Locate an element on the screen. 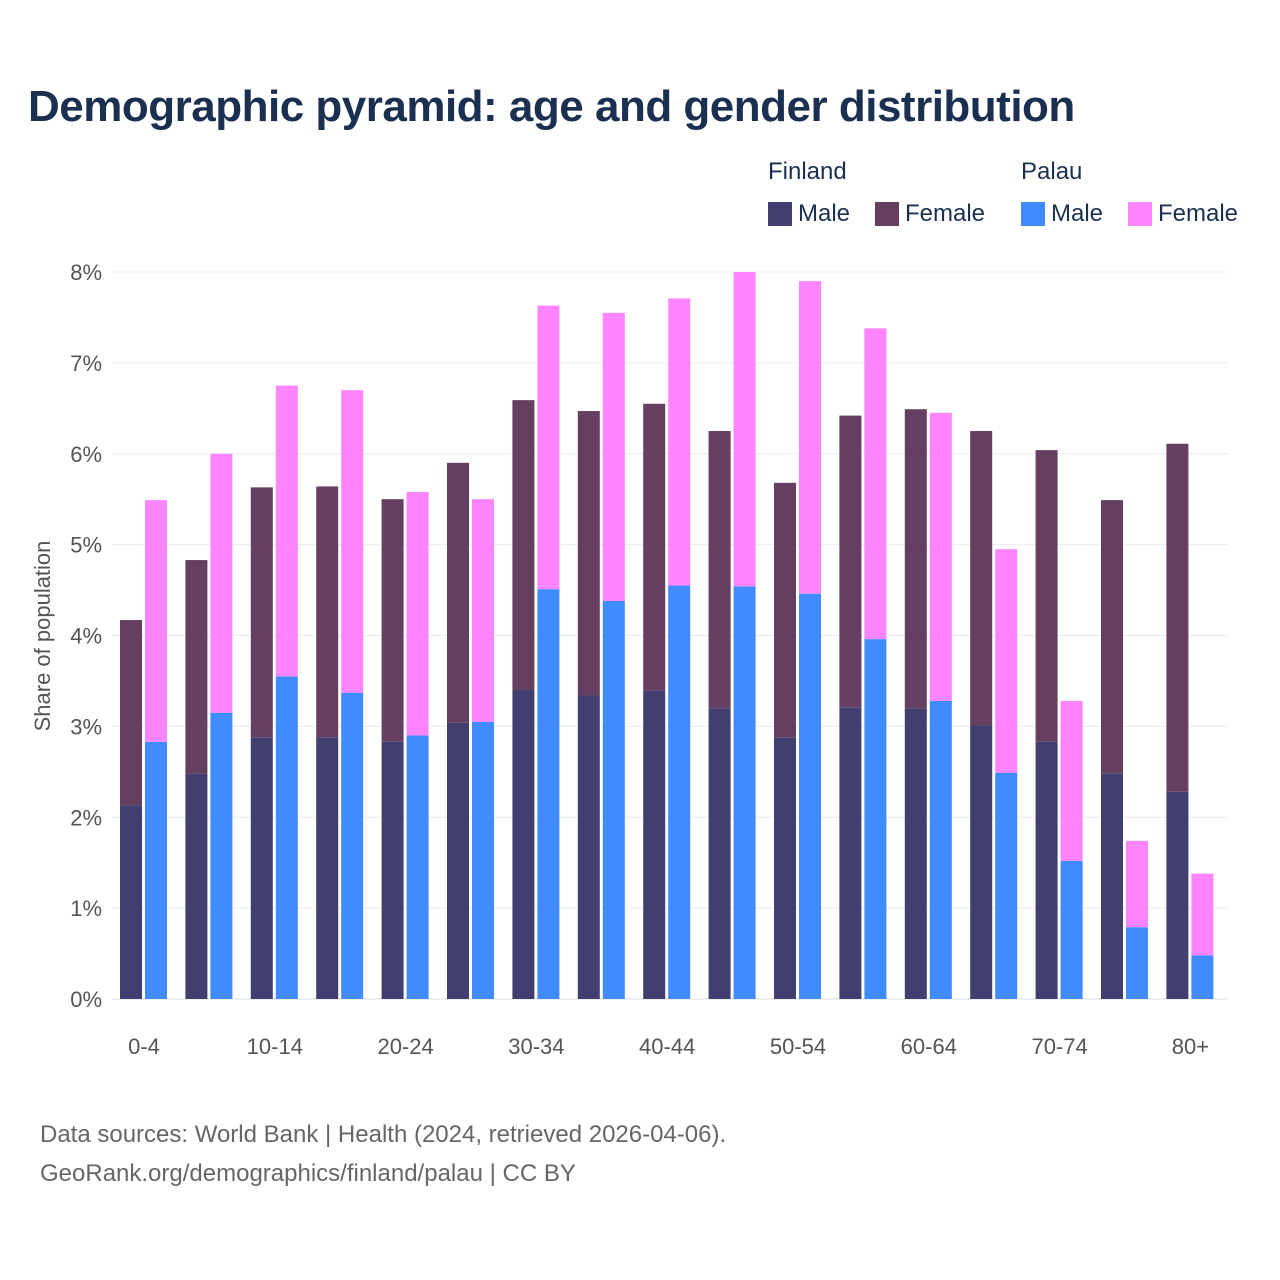  x-tick-label: 60-64 is located at coordinates (929, 1046).